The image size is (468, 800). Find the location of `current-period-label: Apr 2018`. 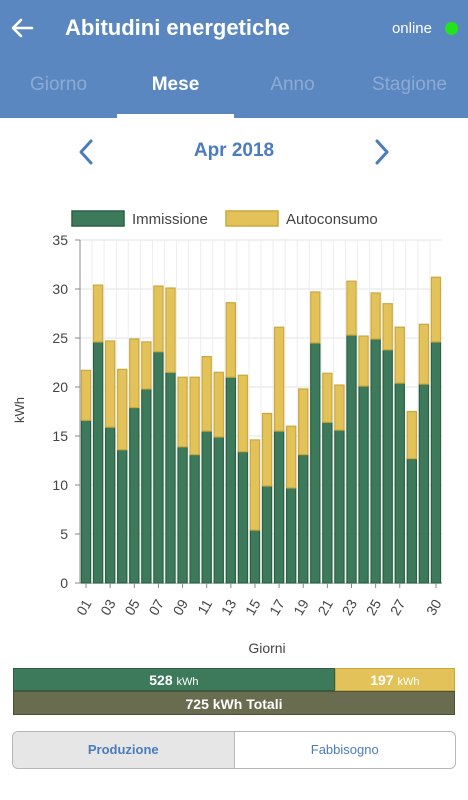

current-period-label: Apr 2018 is located at coordinates (234, 150).